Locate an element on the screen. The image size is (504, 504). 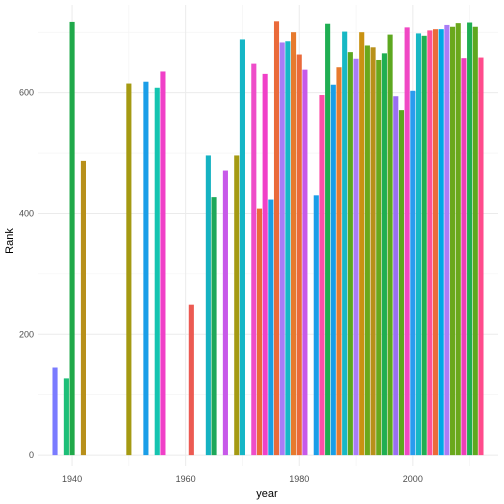
bar-1965 is located at coordinates (214, 326).